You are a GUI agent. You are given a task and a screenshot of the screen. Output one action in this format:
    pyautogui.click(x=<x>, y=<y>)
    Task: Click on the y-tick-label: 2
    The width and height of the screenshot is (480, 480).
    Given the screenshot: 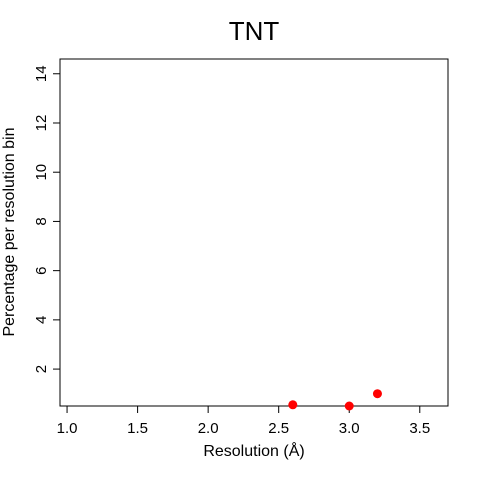 What is the action you would take?
    pyautogui.click(x=41, y=369)
    